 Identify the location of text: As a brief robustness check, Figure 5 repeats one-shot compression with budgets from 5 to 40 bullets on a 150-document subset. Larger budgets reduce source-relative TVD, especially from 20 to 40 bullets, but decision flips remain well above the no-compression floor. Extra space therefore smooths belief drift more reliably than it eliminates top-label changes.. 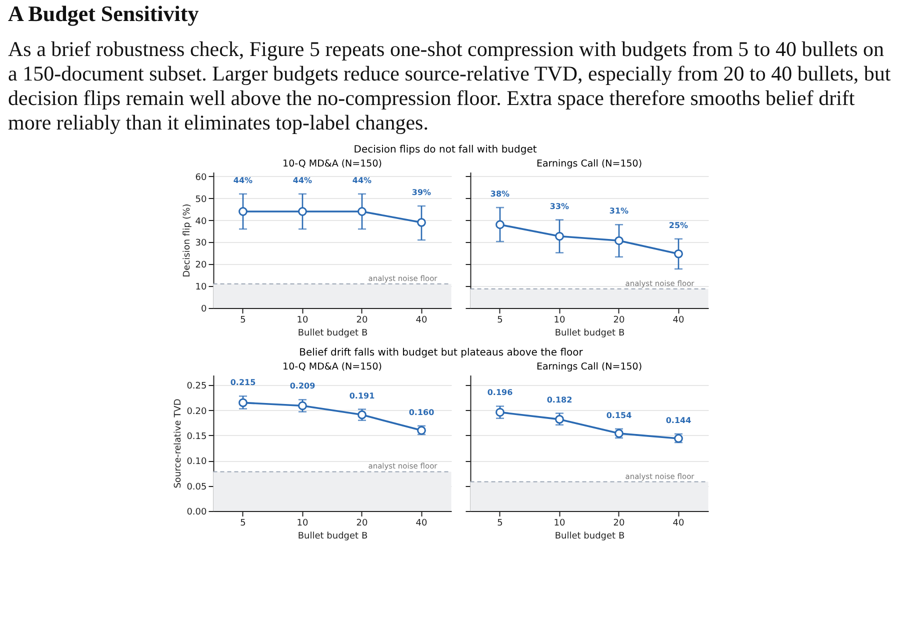
(449, 85).